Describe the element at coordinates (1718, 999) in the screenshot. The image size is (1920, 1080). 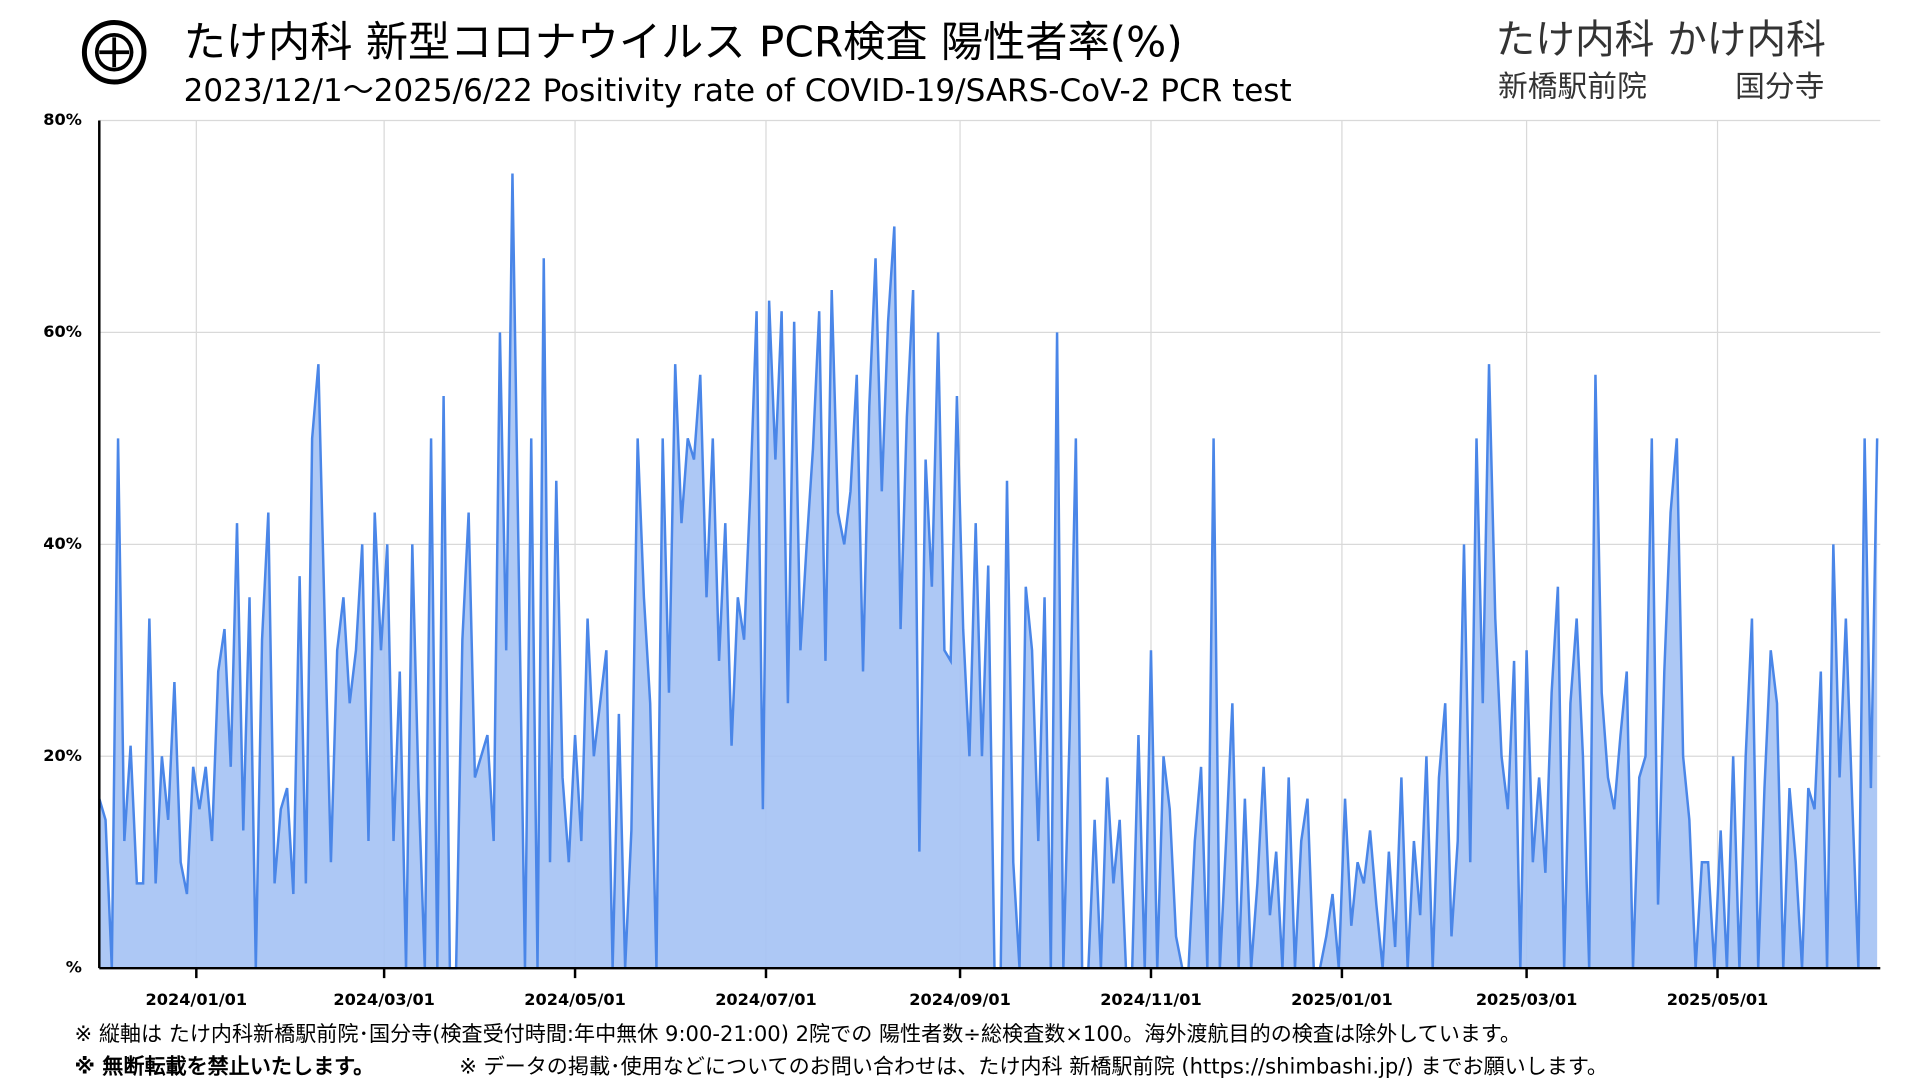
I see `x-tick-label: 2025/05/01` at that location.